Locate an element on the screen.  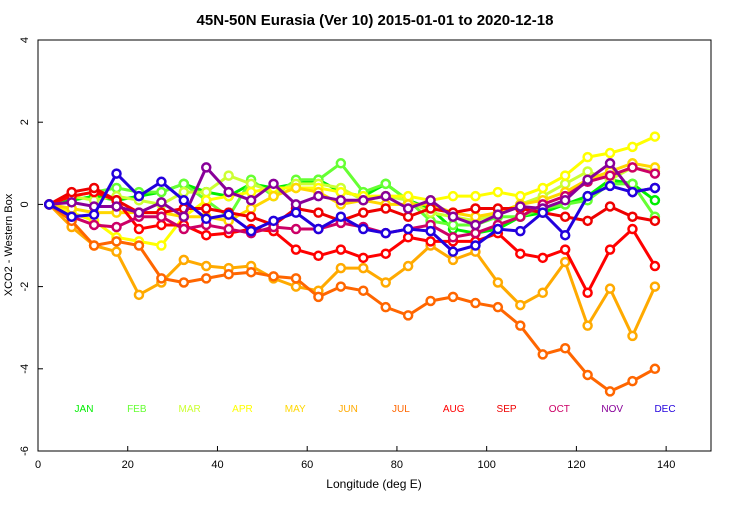
y-tick-label: 2 is located at coordinates (25, 122).